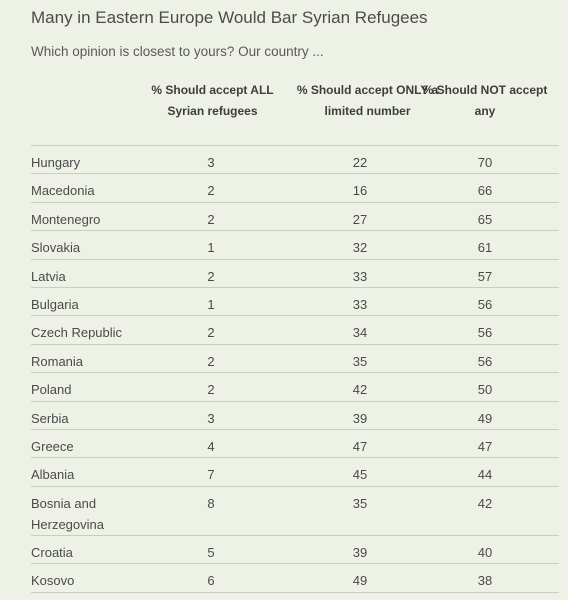 The height and width of the screenshot is (600, 568). I want to click on country-label: Latvia, so click(48, 276).